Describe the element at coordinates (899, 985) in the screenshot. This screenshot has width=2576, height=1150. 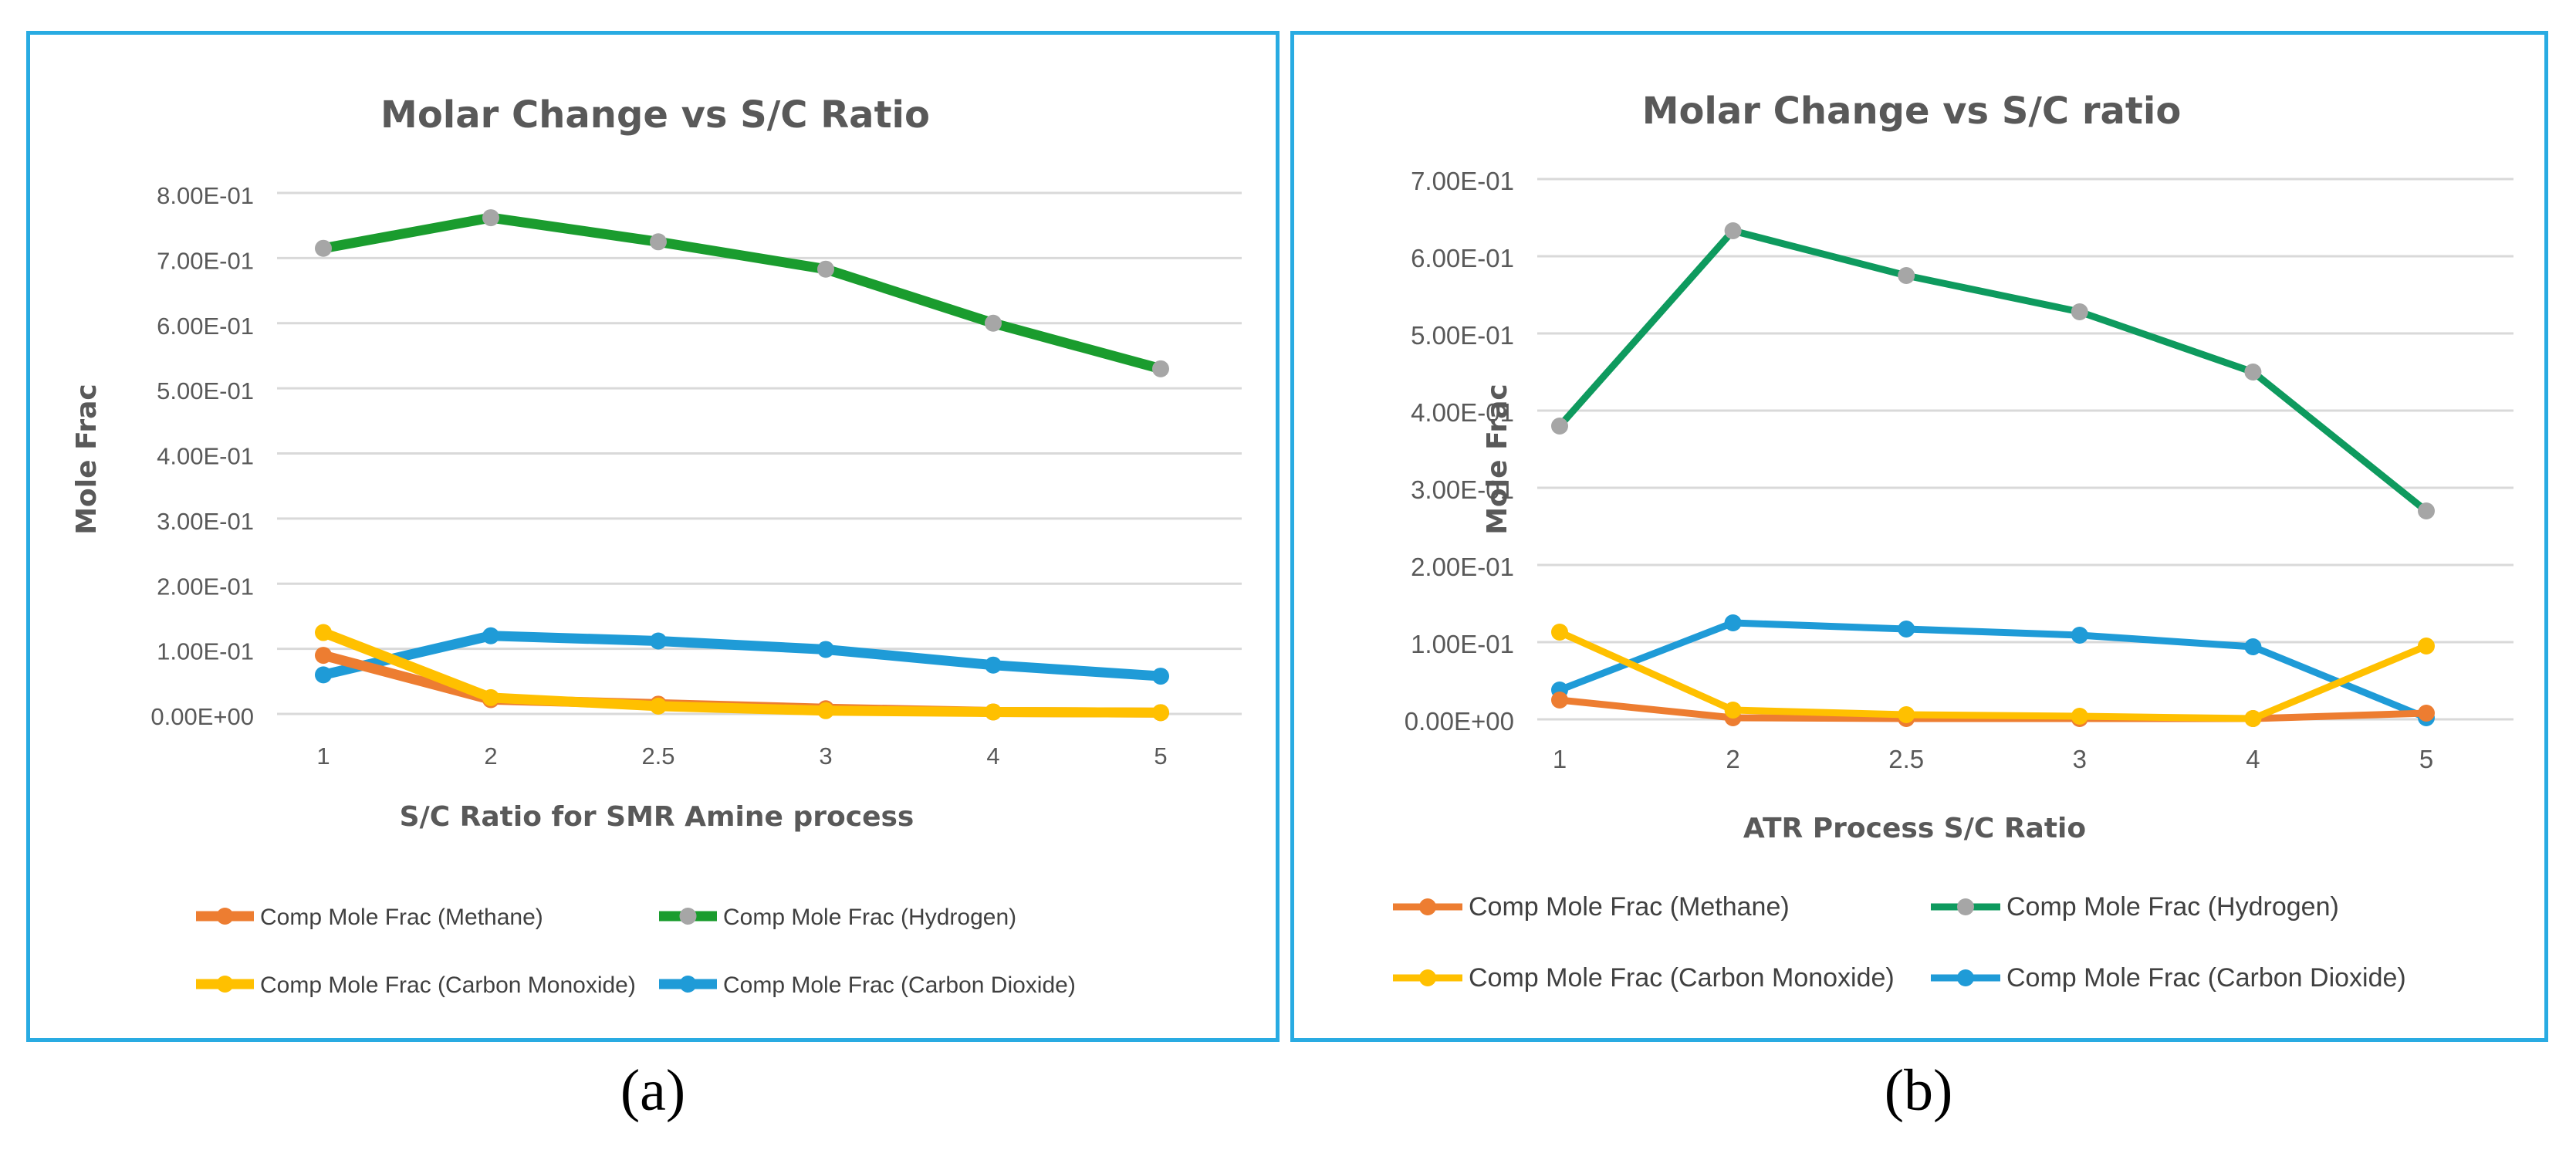
I see `chart-a-legend-label: Comp Mole Frac (Carbon Dioxide)` at that location.